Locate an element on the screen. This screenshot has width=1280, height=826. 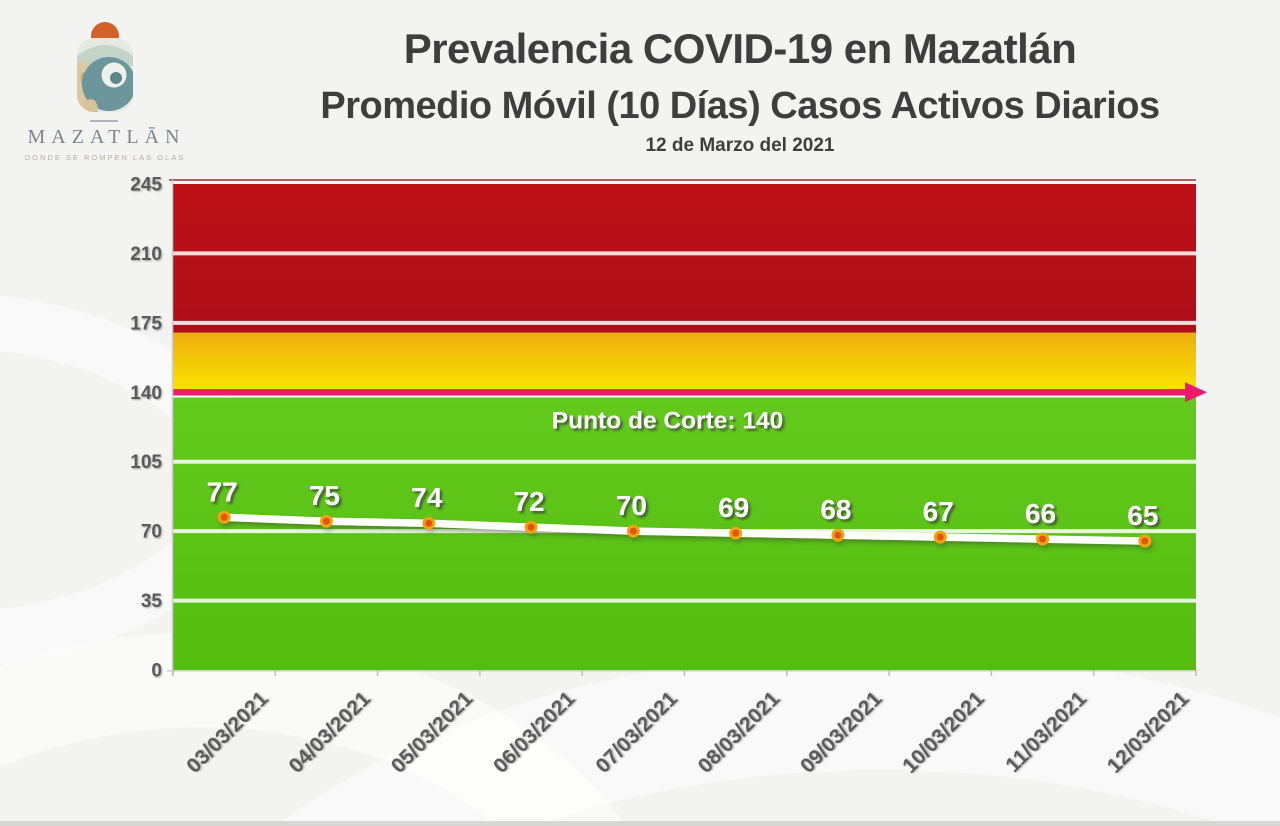
y-tick-label-70: 70 is located at coordinates (151, 532).